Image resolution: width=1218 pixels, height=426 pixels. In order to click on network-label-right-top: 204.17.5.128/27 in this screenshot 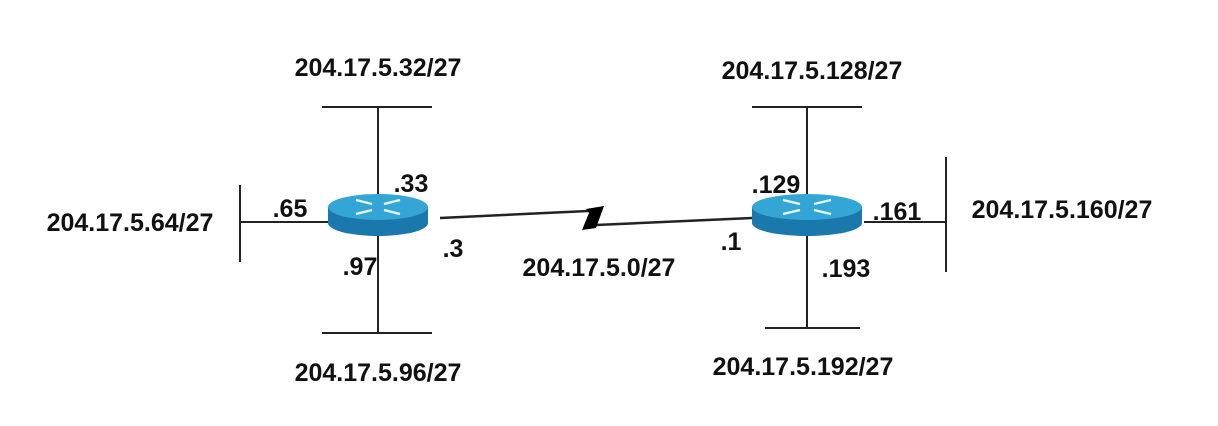, I will do `click(812, 71)`.